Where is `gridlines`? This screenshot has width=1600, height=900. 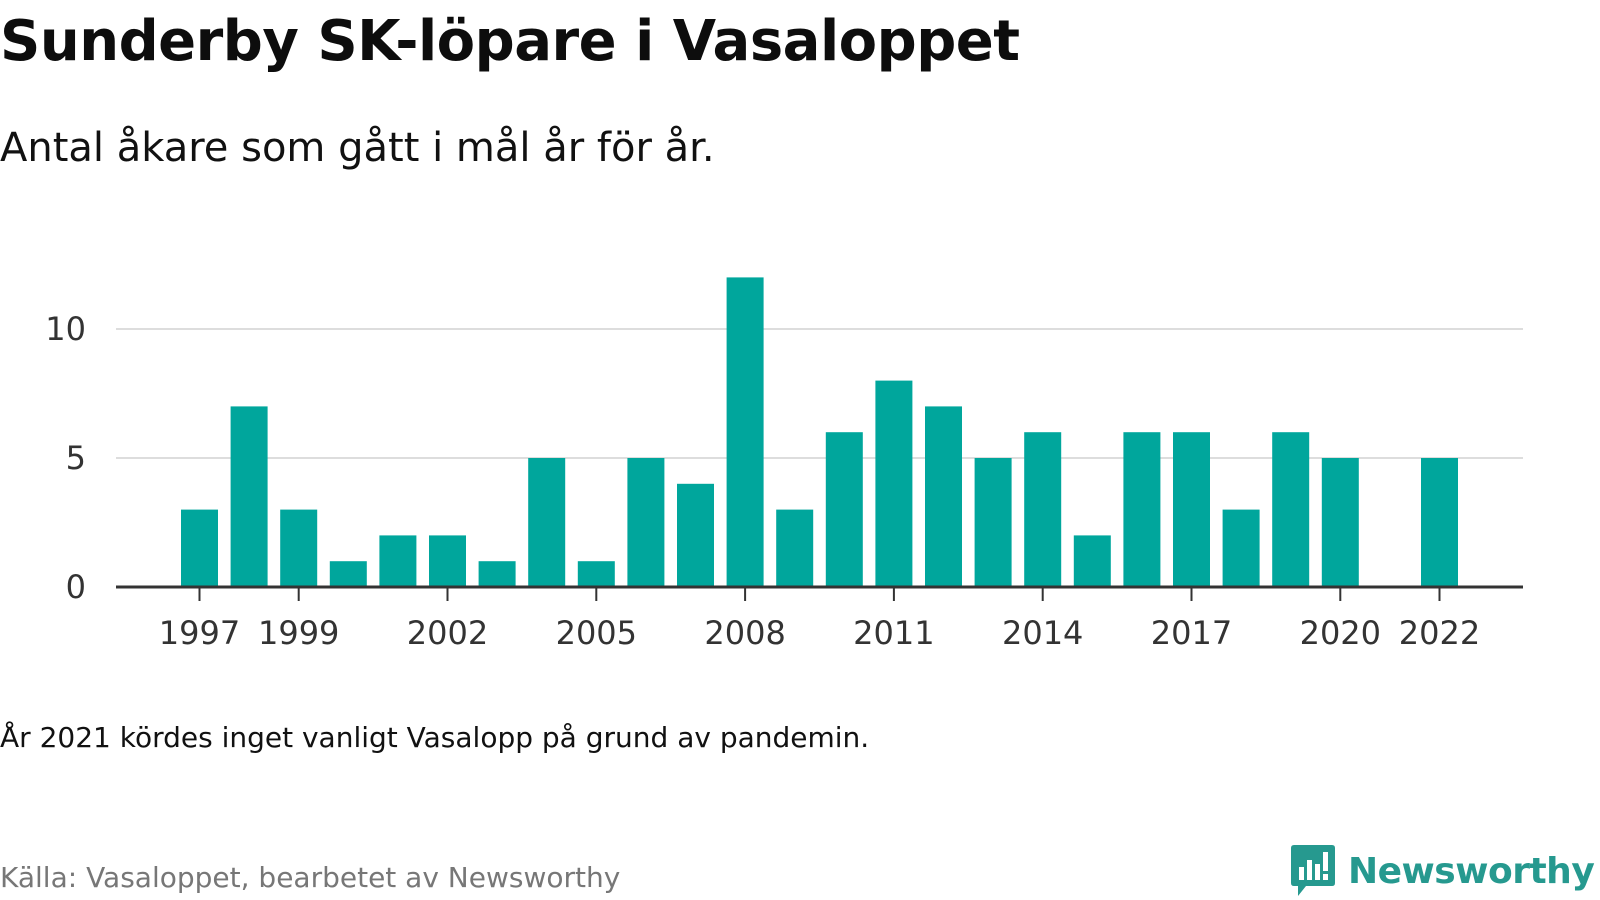
gridlines is located at coordinates (819, 393).